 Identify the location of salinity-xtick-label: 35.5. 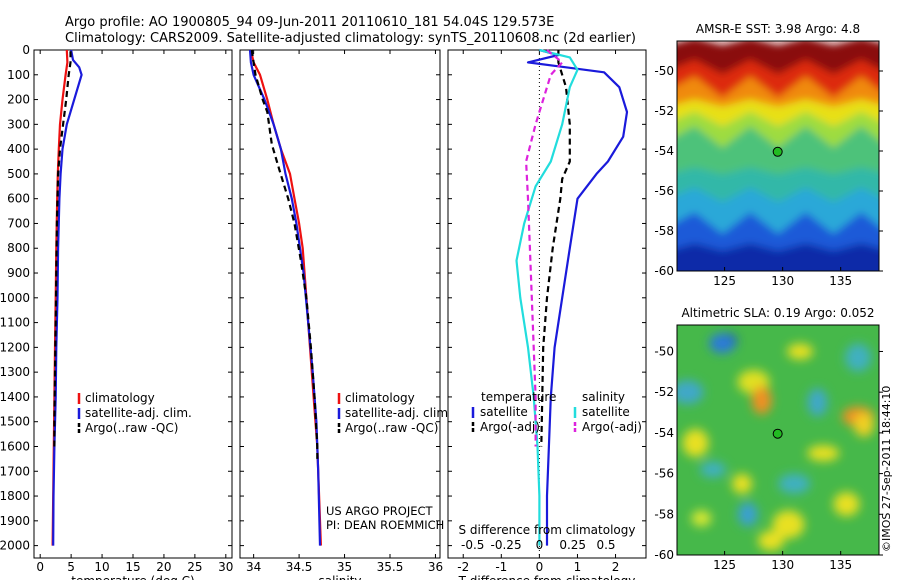
(390, 567).